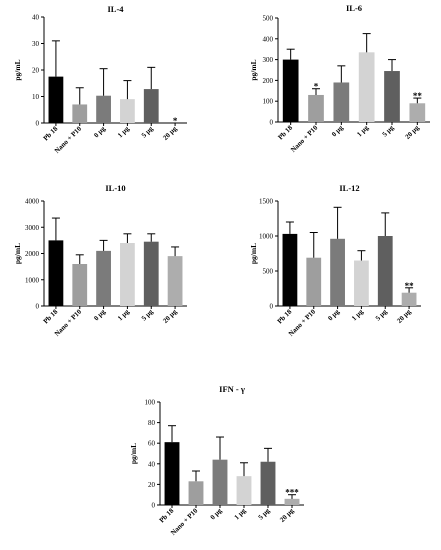  Describe the element at coordinates (115, 188) in the screenshot. I see `chart-title: IL-10` at that location.